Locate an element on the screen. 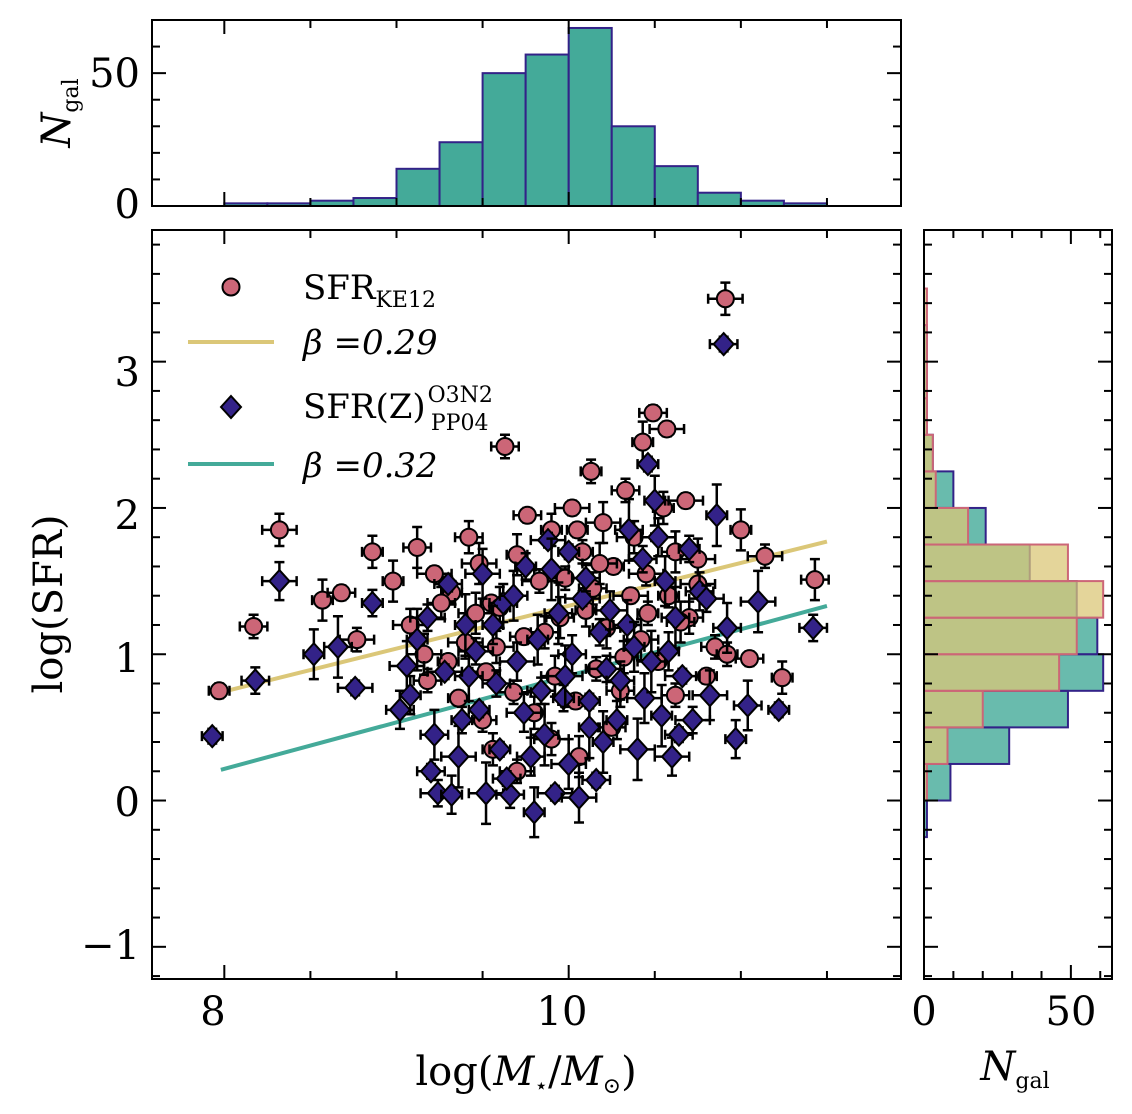  legend-entry-beta032: β =0.32 is located at coordinates (313, 466).